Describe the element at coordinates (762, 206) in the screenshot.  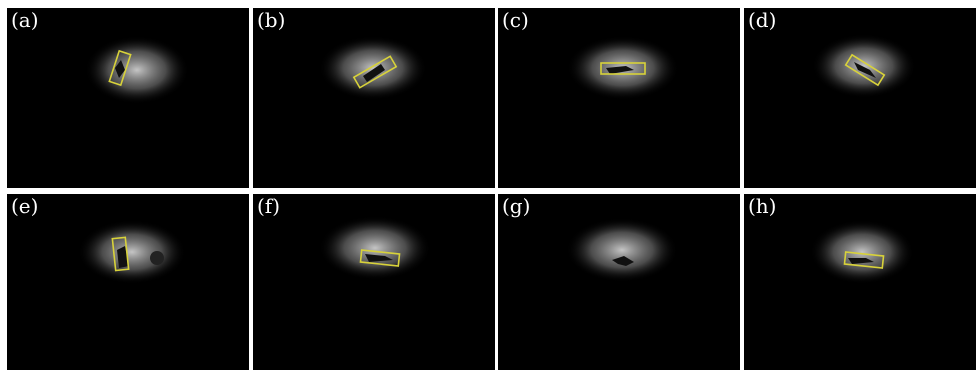
I see `panel-label: (h)` at that location.